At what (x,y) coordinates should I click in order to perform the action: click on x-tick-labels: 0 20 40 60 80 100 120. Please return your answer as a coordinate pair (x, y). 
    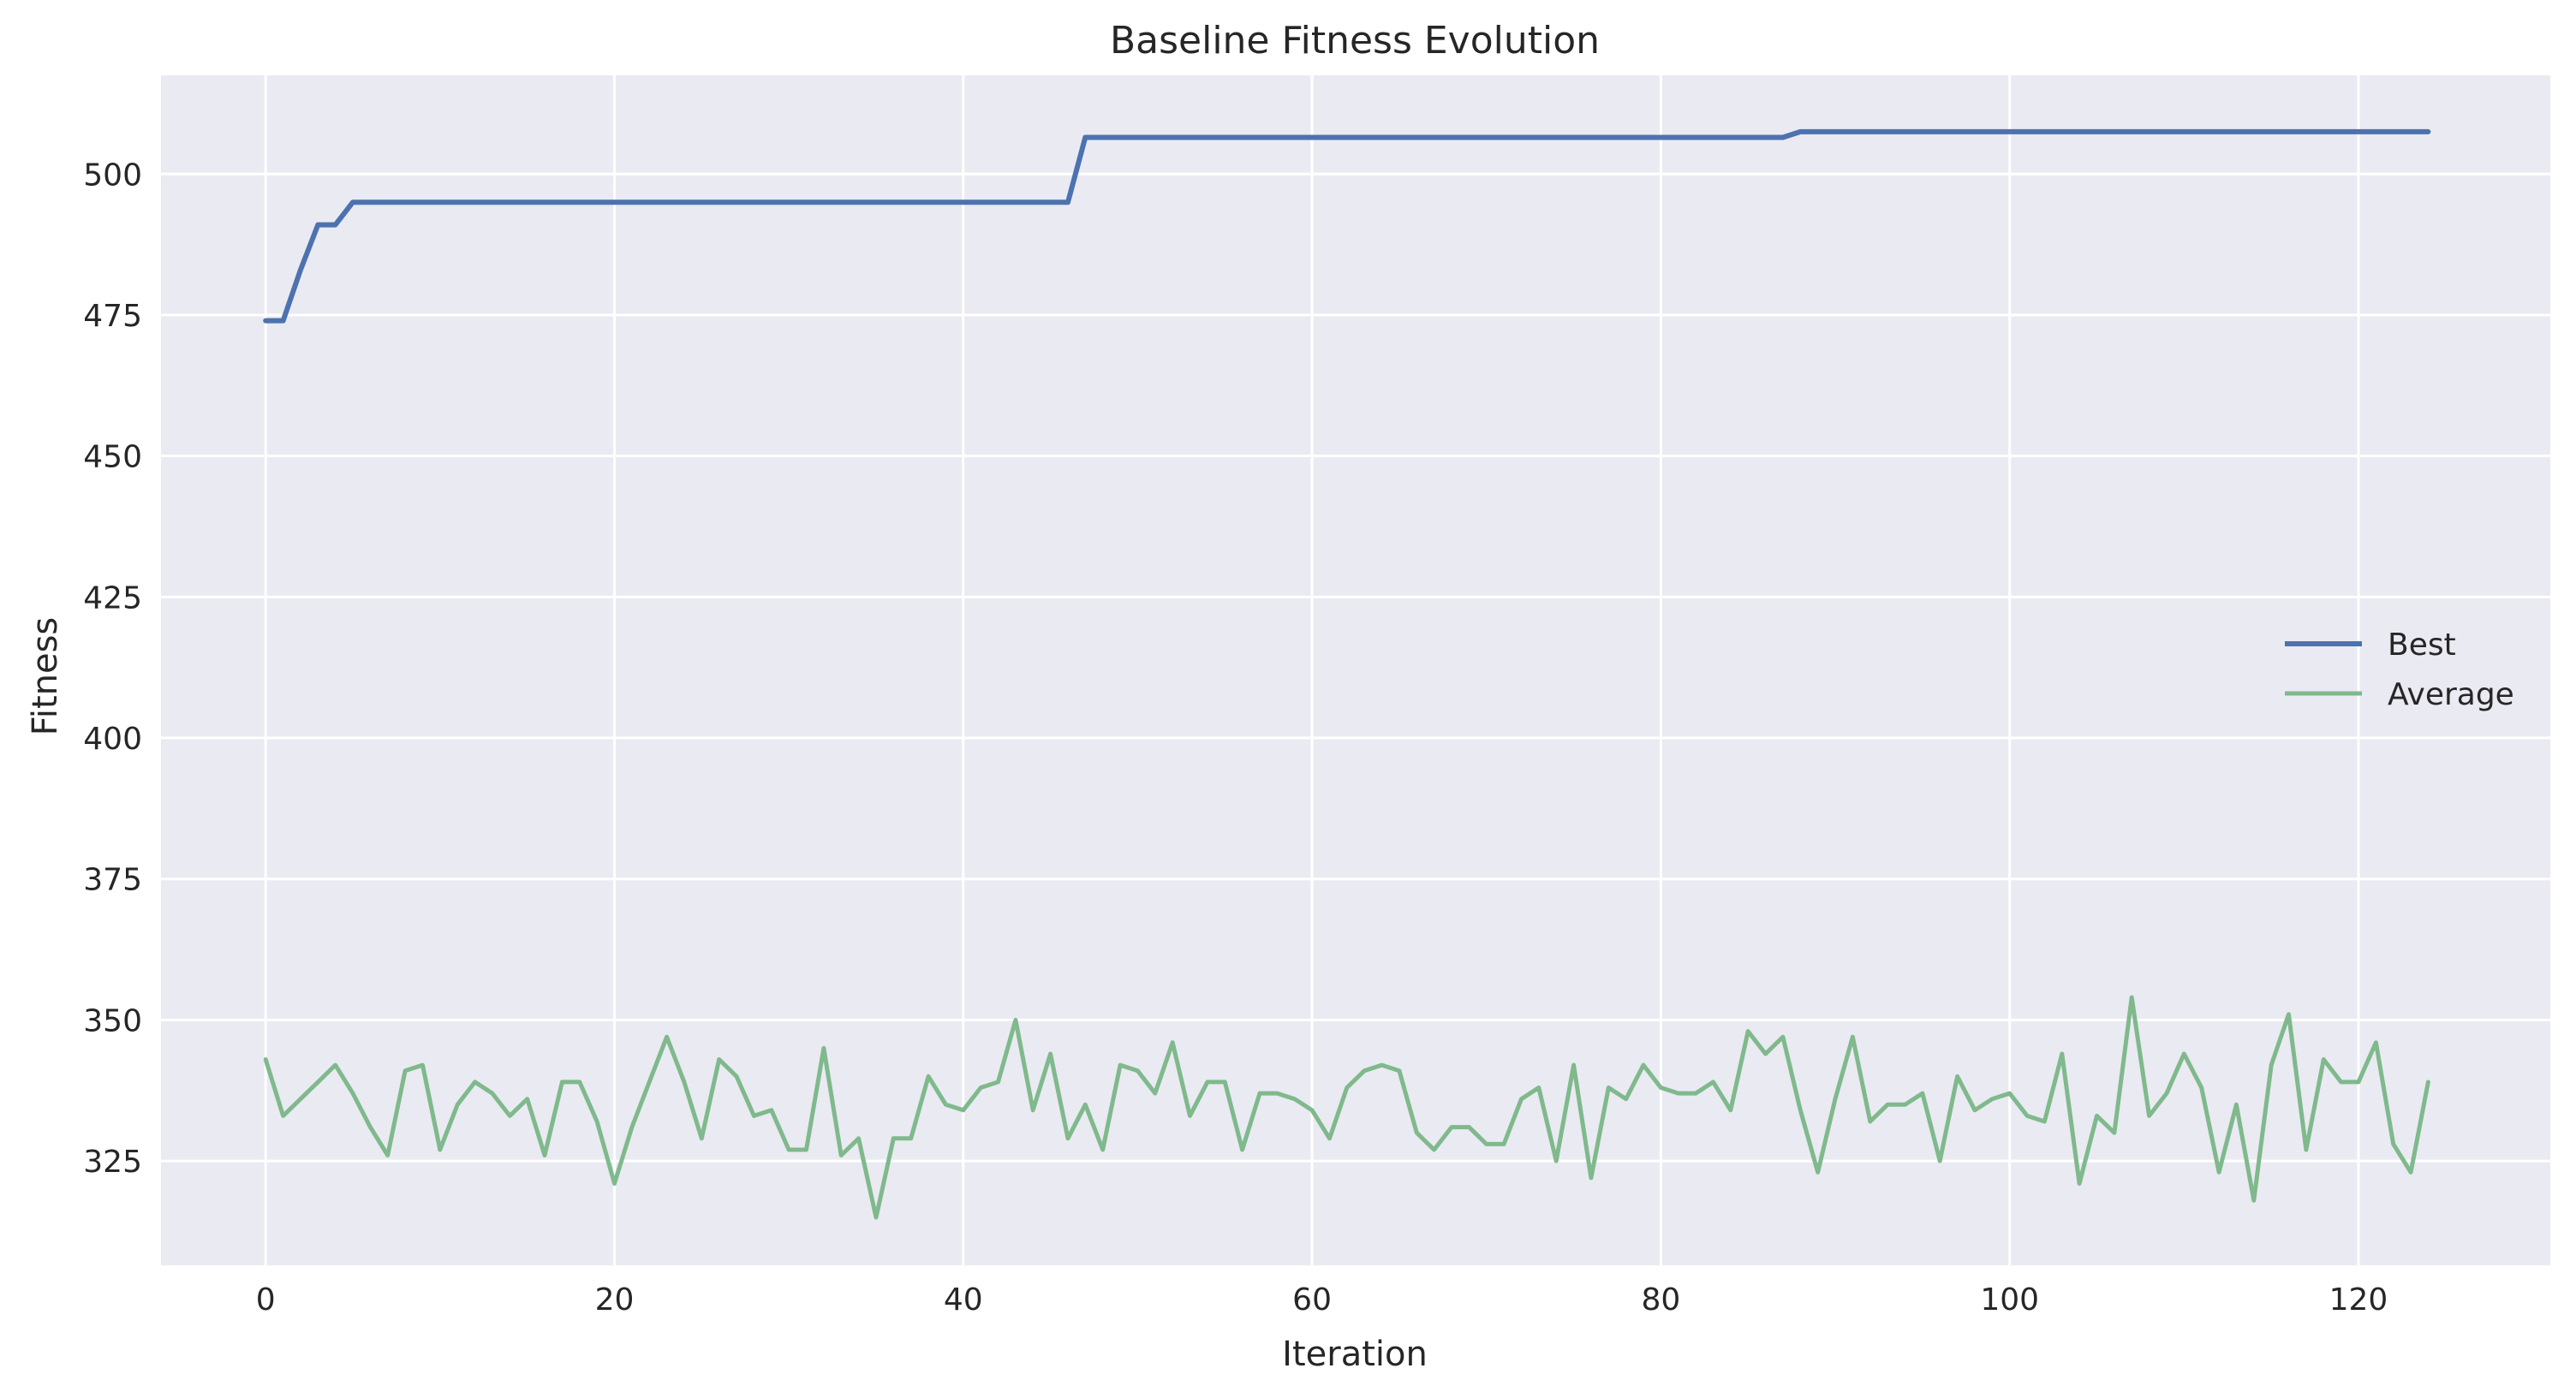
    Looking at the image, I should click on (1322, 1300).